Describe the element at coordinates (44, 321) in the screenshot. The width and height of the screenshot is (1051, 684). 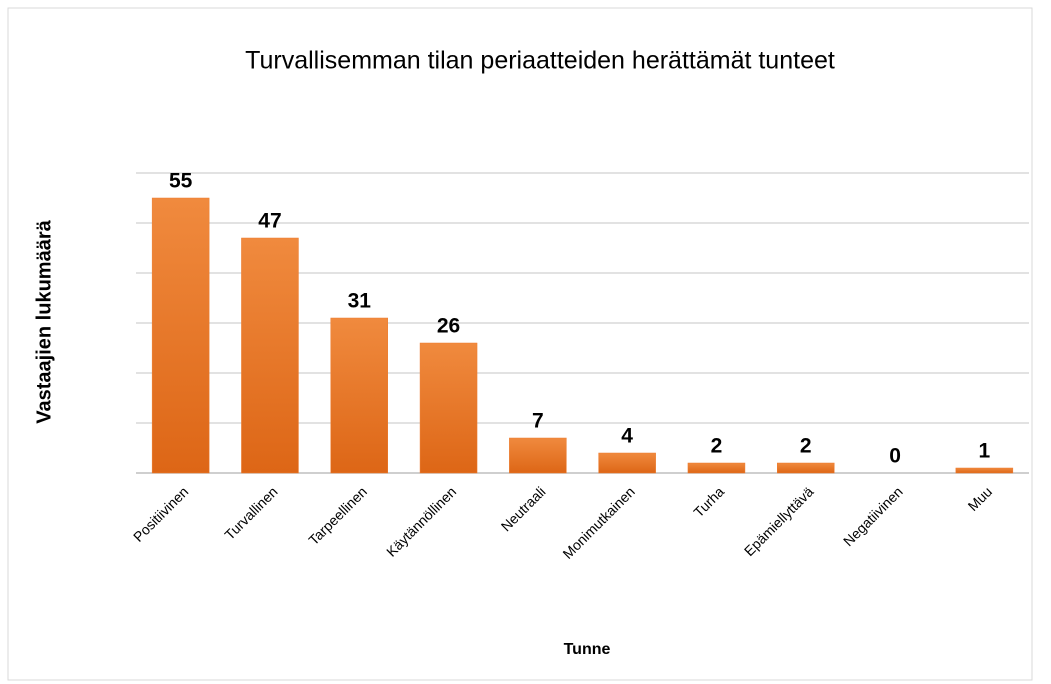
I see `y-axis-title: Vastaajien lukumäärä` at that location.